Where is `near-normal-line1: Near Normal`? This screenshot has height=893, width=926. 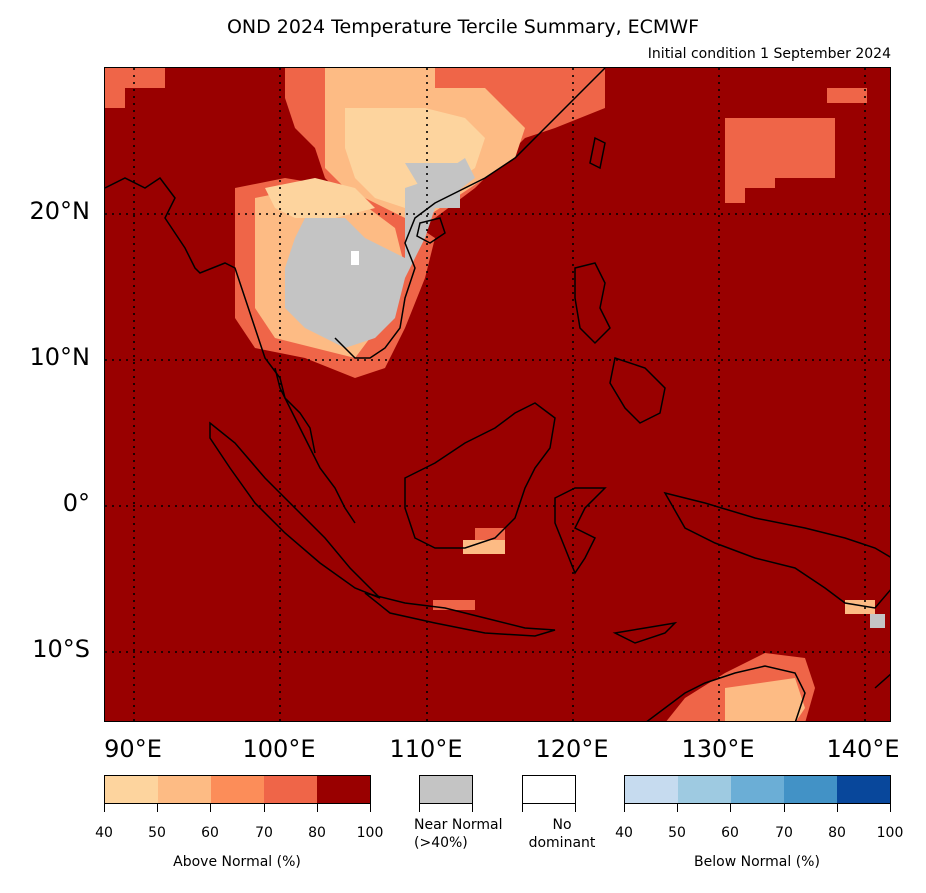 near-normal-line1: Near Normal is located at coordinates (458, 825).